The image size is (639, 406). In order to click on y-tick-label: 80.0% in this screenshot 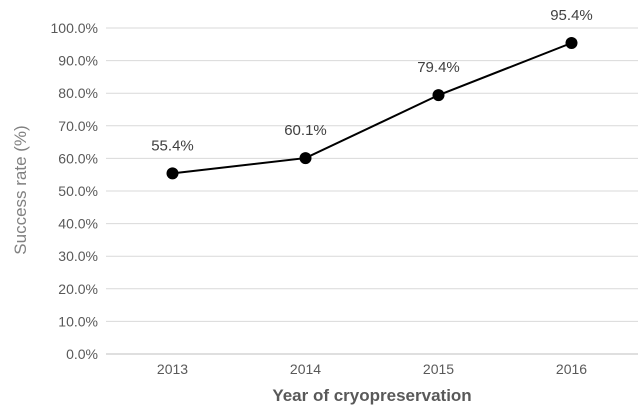, I will do `click(78, 93)`.